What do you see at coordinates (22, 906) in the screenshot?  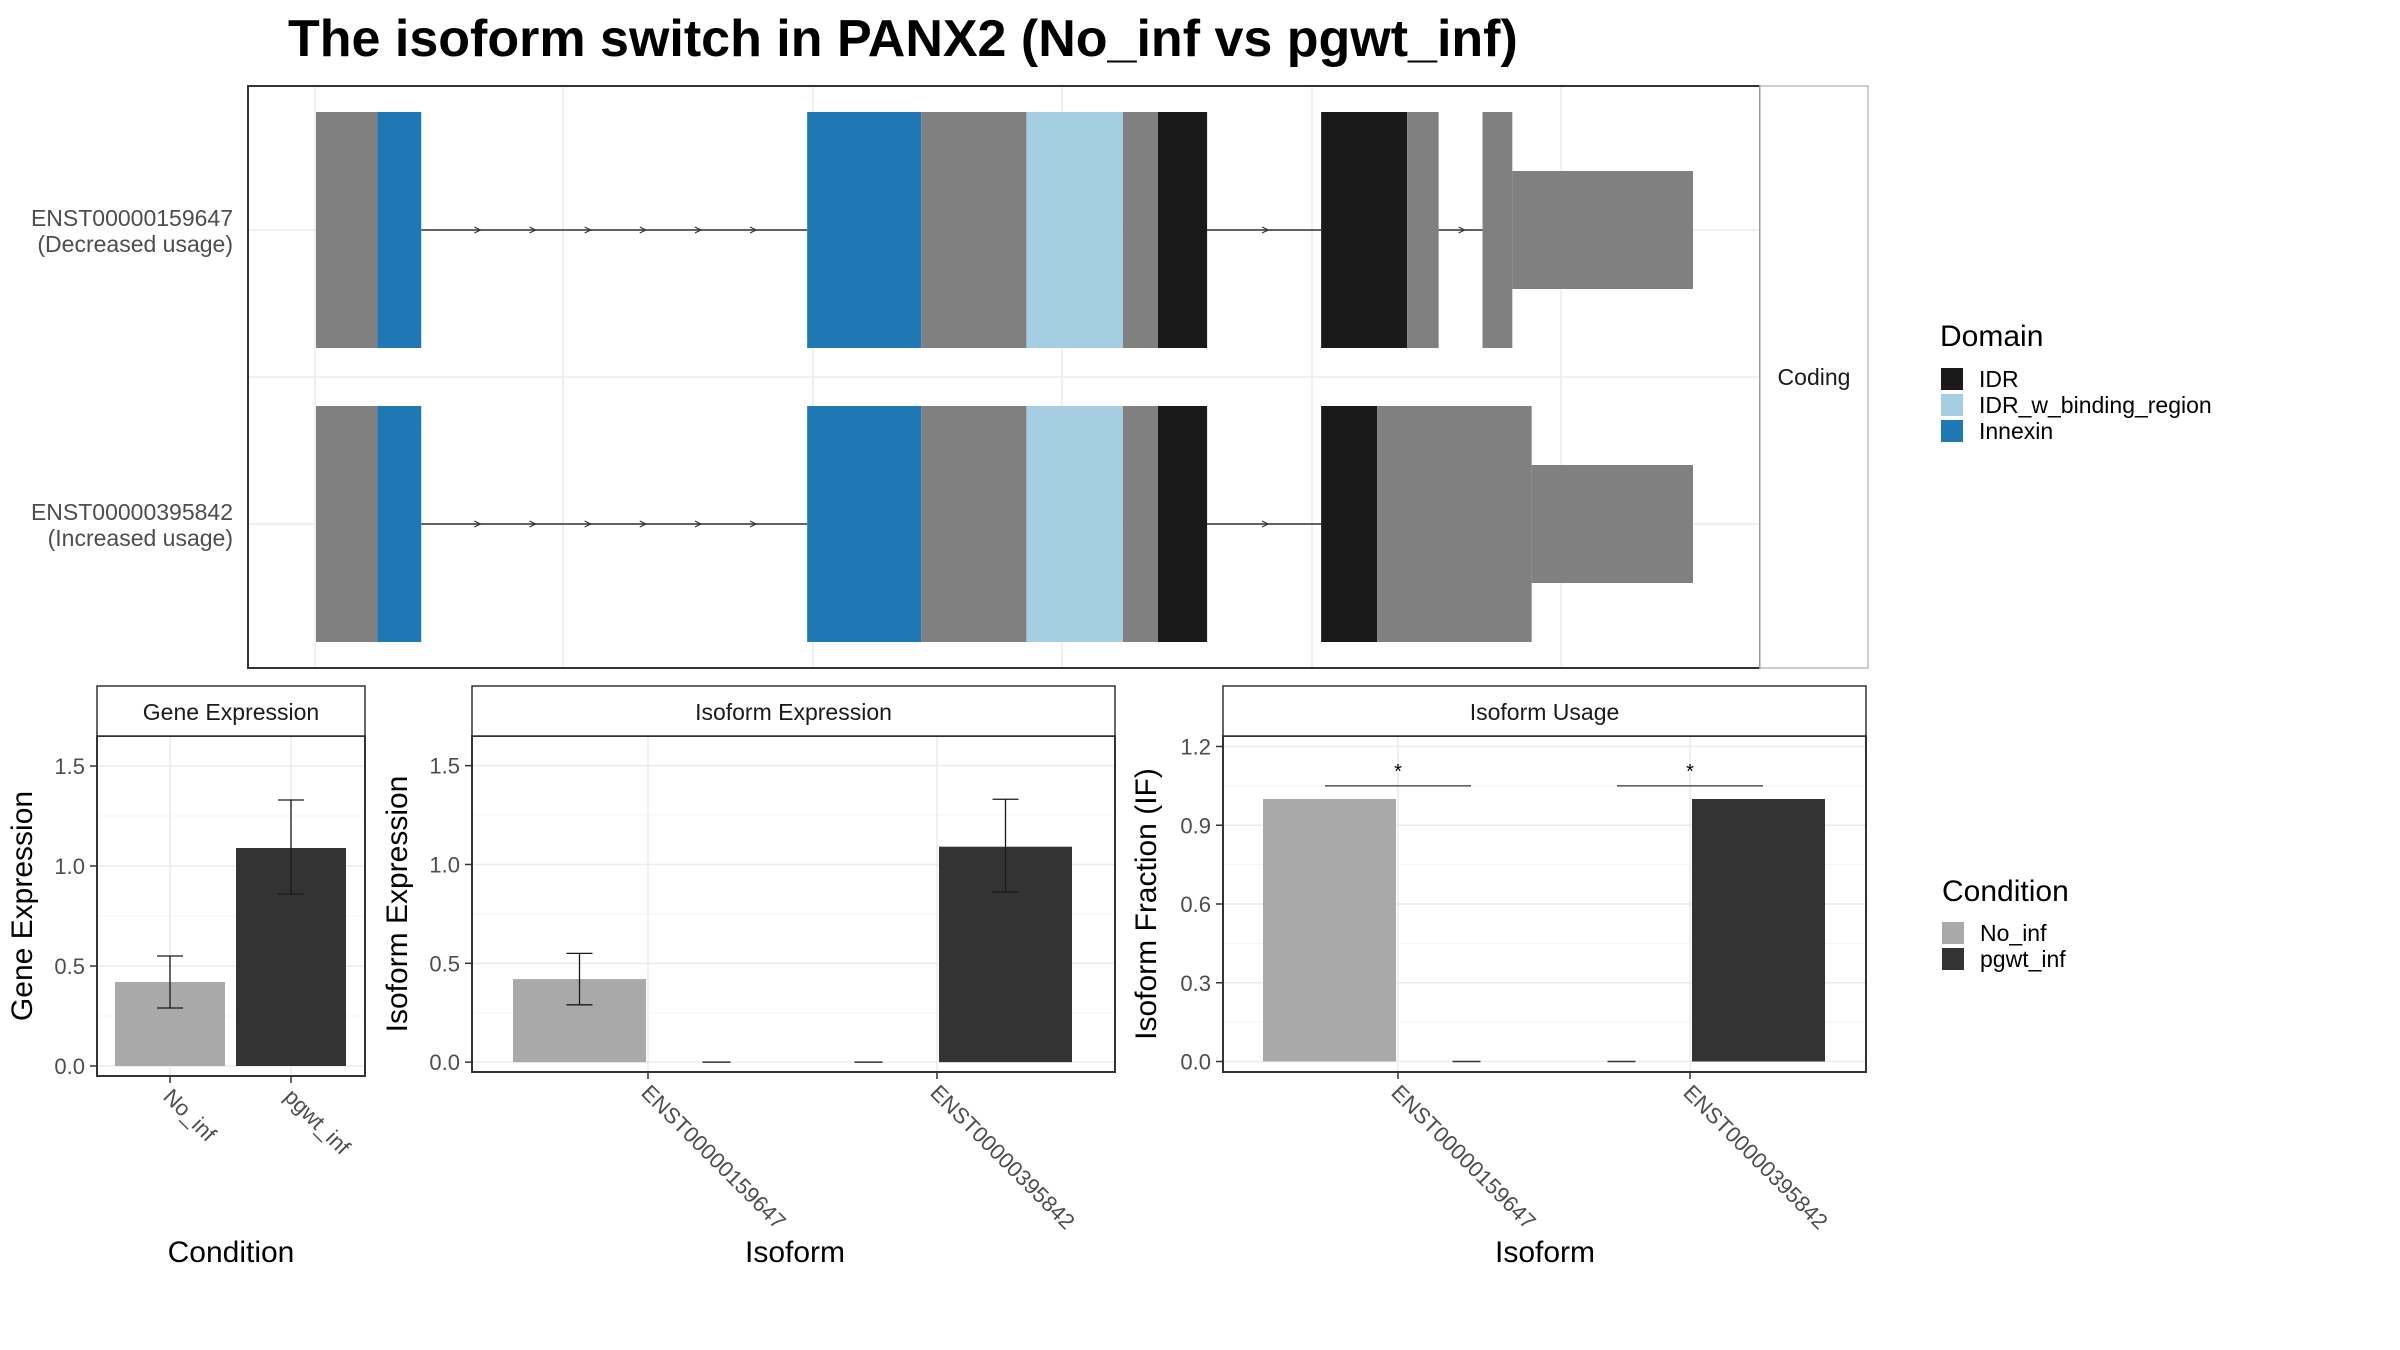 I see `y-axis-title: Gene Expression` at bounding box center [22, 906].